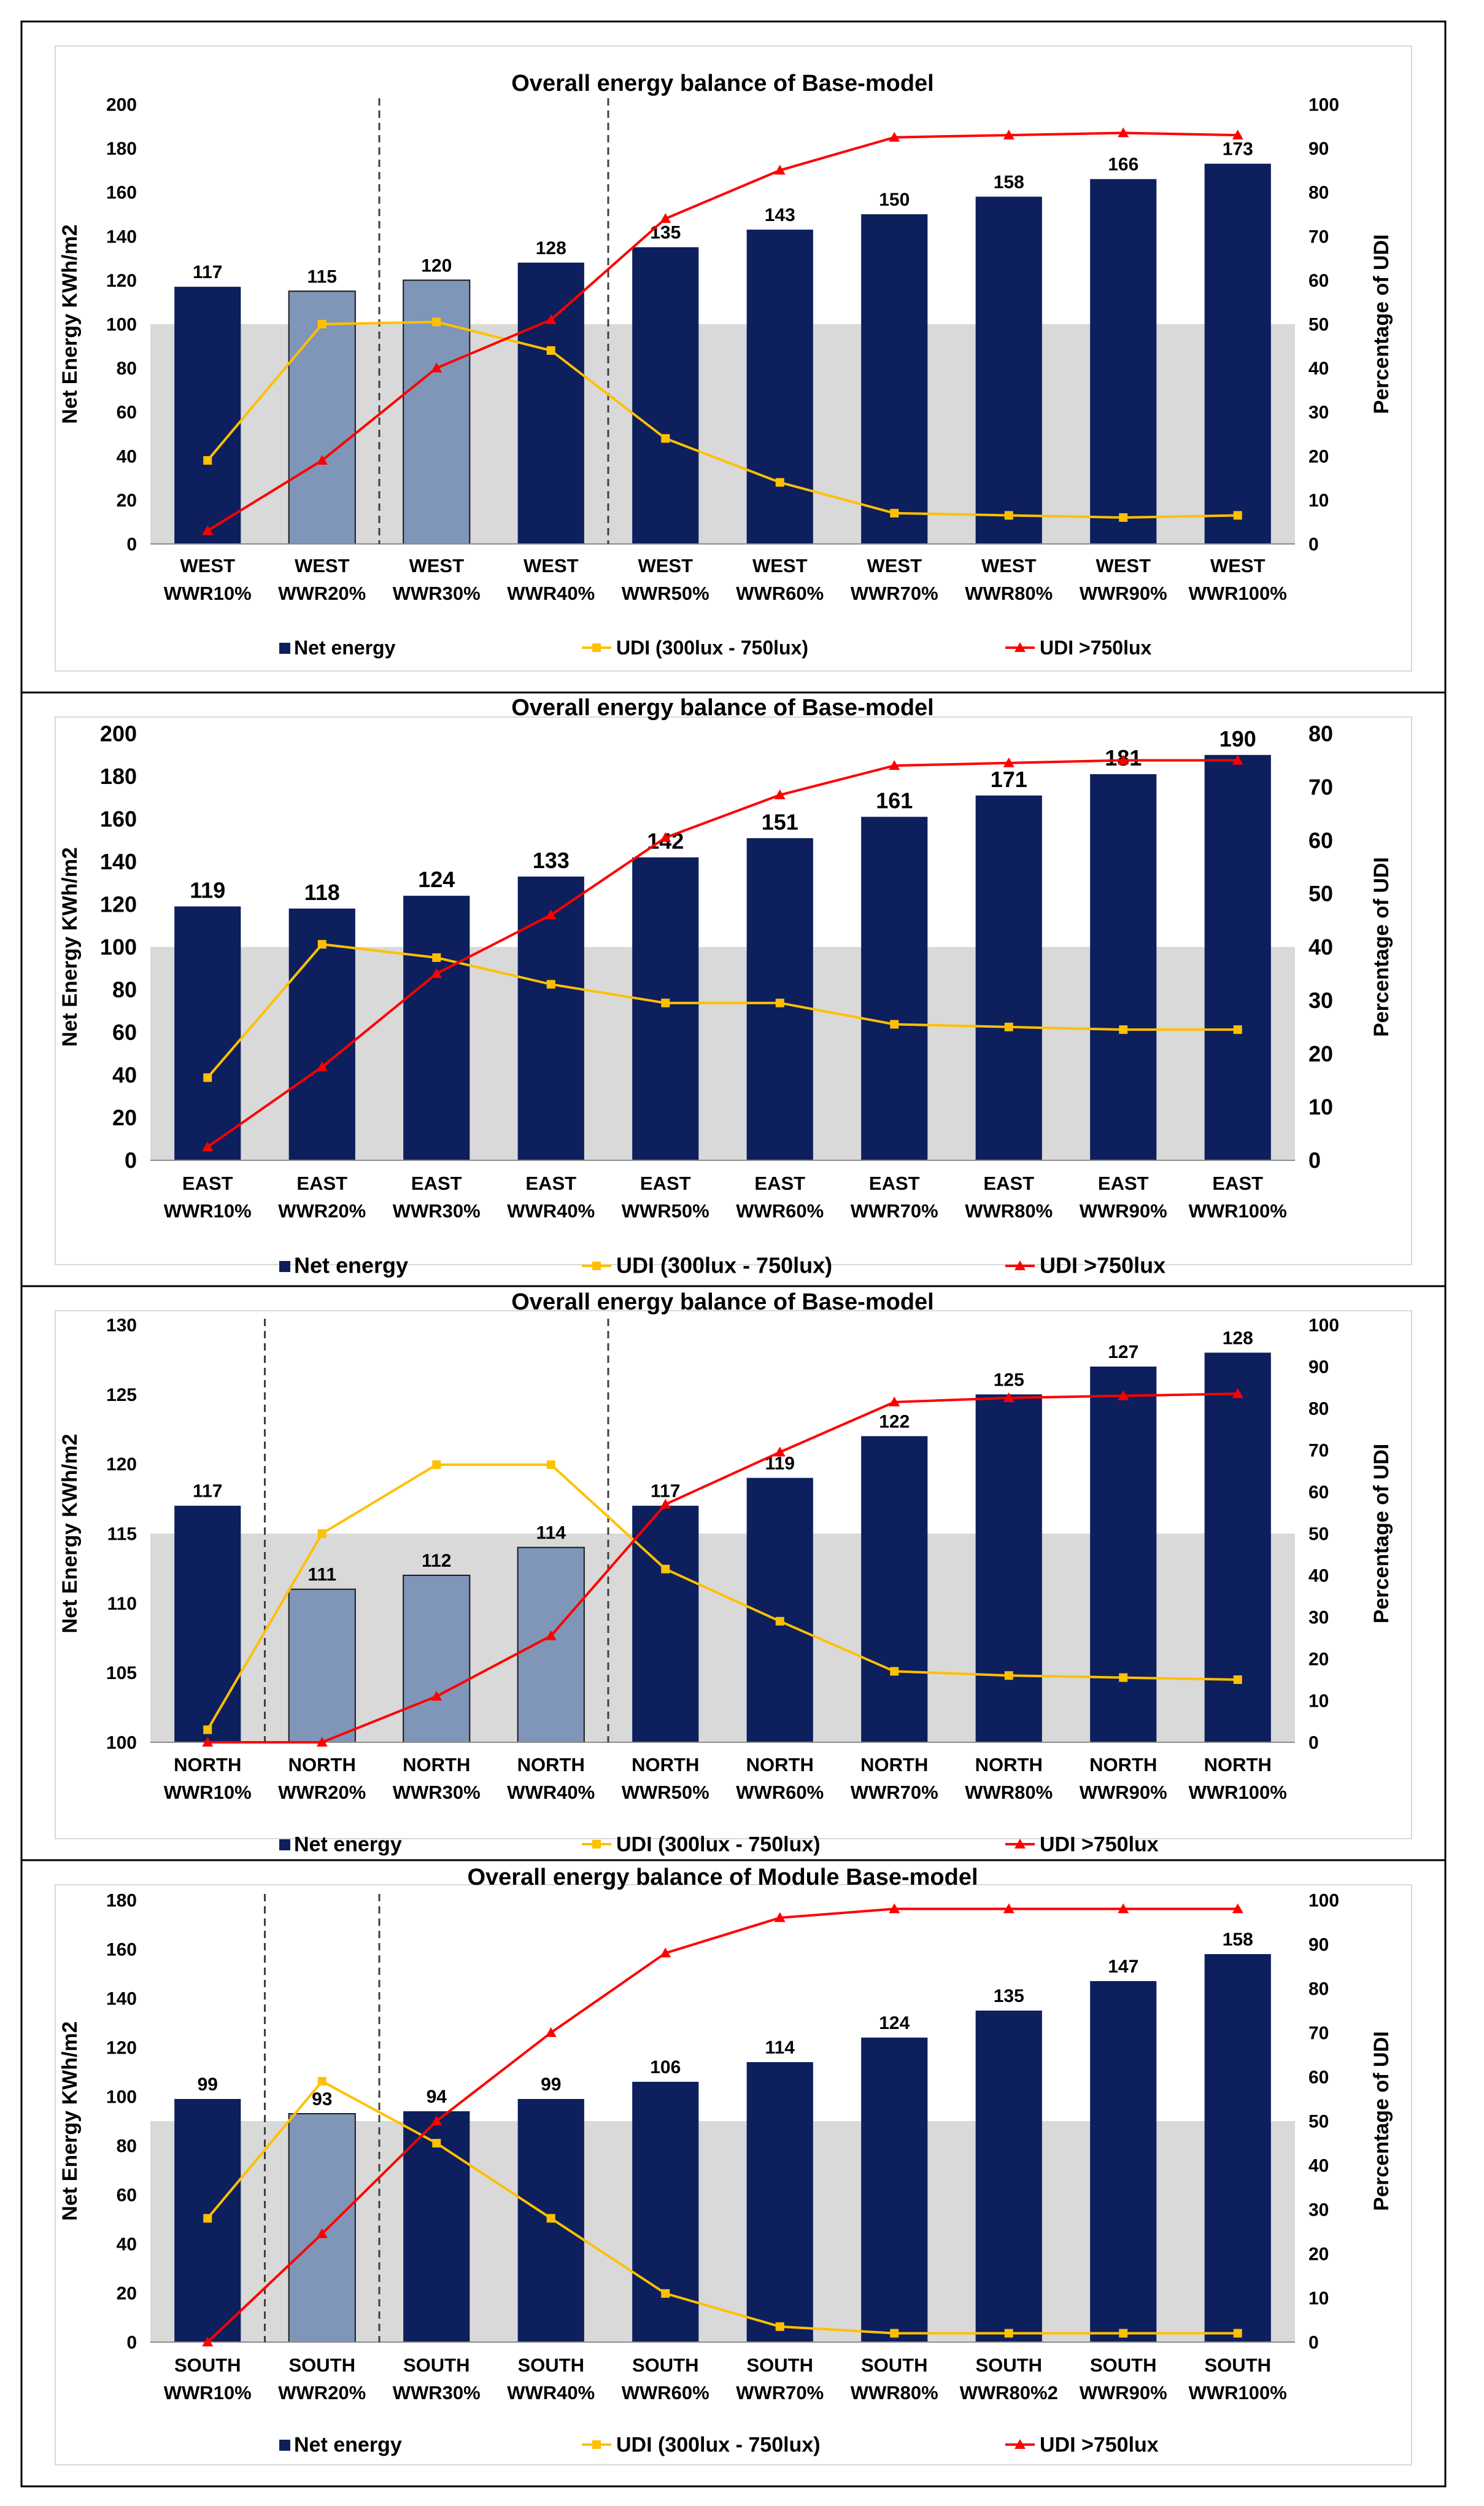  What do you see at coordinates (1009, 2392) in the screenshot?
I see `x-tick-label-line2: WWR80%2` at bounding box center [1009, 2392].